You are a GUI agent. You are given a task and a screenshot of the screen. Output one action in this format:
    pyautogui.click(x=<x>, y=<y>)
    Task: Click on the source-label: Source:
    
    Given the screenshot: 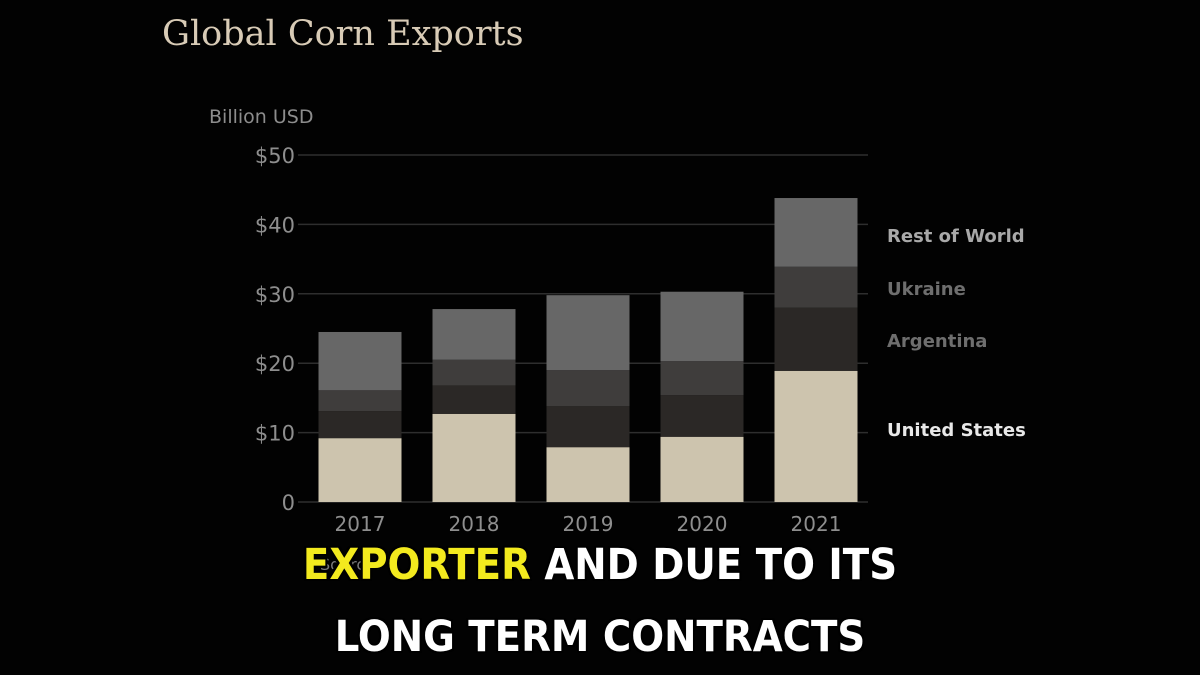 What is the action you would take?
    pyautogui.click(x=350, y=564)
    